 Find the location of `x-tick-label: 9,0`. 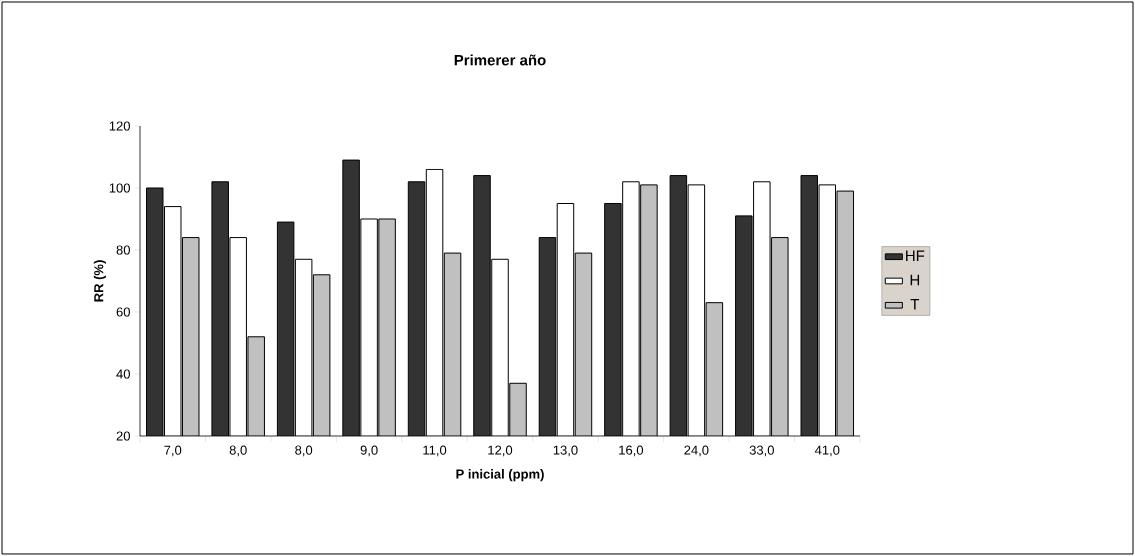

x-tick-label: 9,0 is located at coordinates (369, 451).